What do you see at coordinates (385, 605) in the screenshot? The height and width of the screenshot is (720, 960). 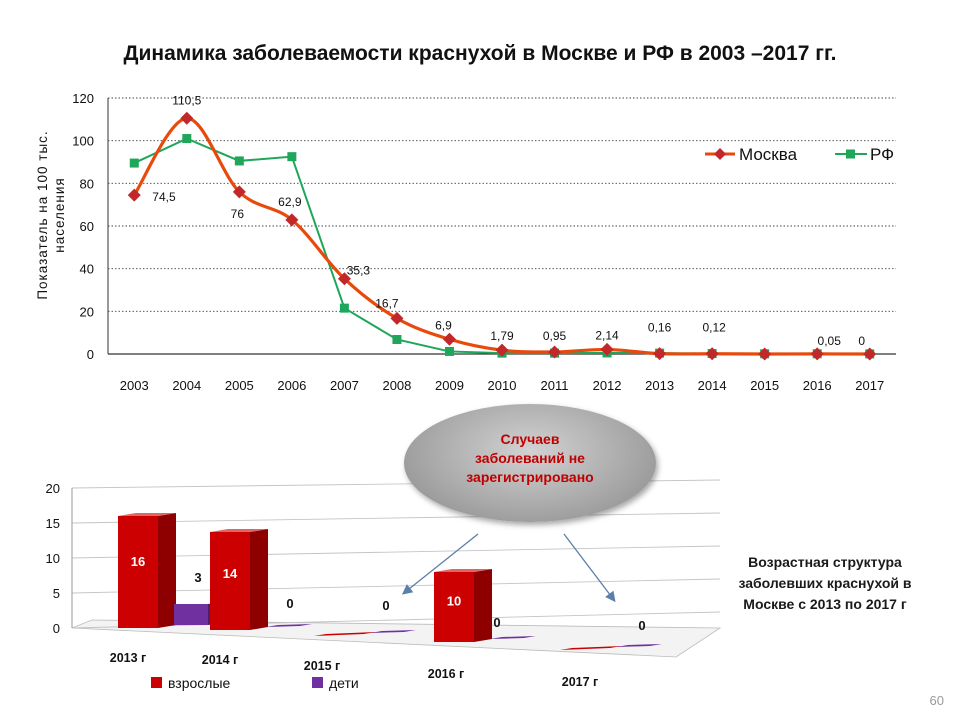 I see `data-label-children-2016 г: 0` at bounding box center [385, 605].